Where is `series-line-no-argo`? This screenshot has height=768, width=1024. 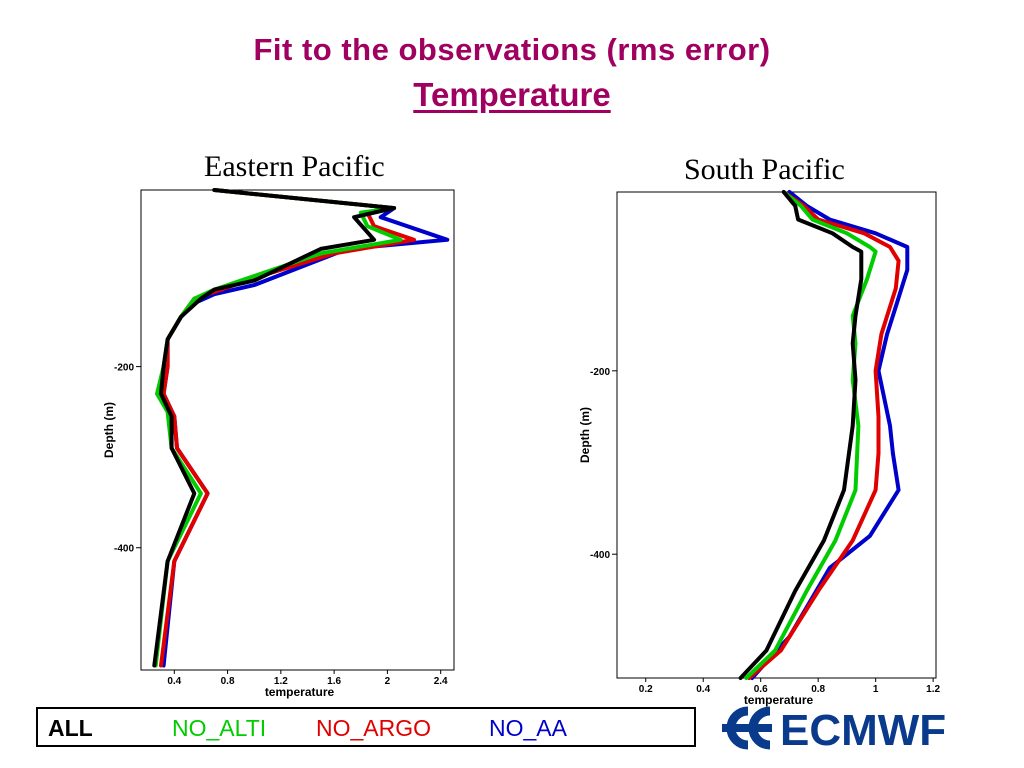
series-line-no-argo is located at coordinates (824, 435).